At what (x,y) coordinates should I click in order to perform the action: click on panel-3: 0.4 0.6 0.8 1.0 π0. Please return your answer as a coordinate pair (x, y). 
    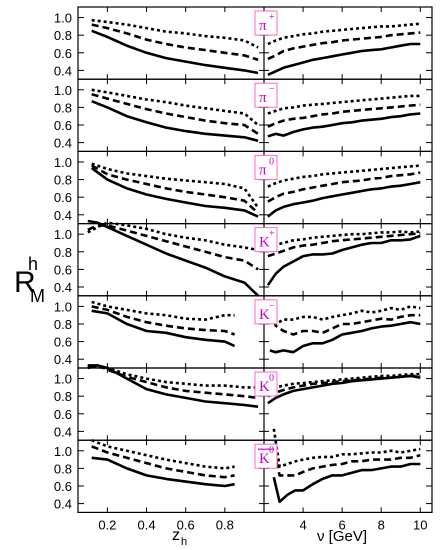
    Looking at the image, I should click on (243, 187).